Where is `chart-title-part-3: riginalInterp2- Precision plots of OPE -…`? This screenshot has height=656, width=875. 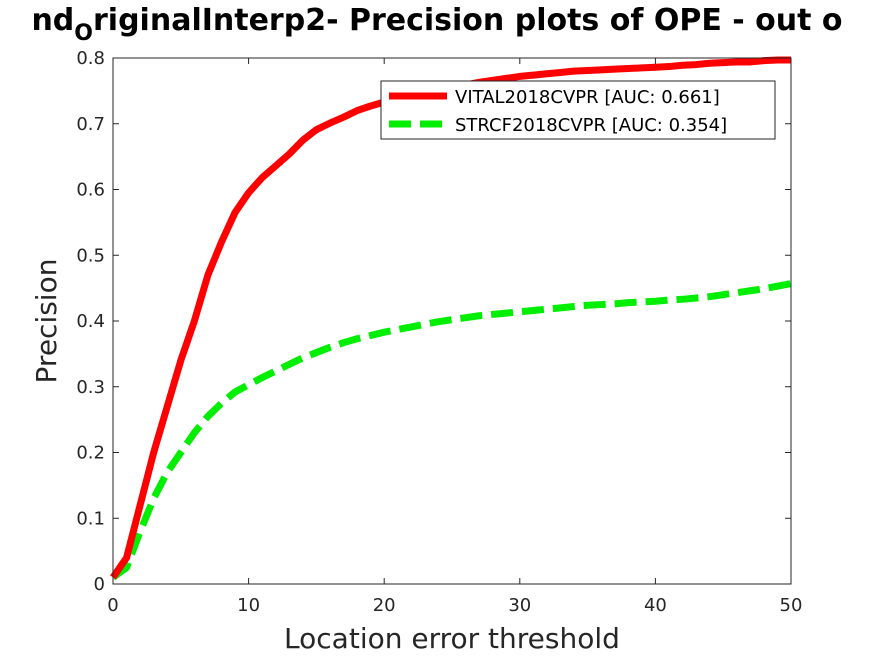
chart-title-part-3: riginalInterp2- Precision plots of OPE -… is located at coordinates (468, 20).